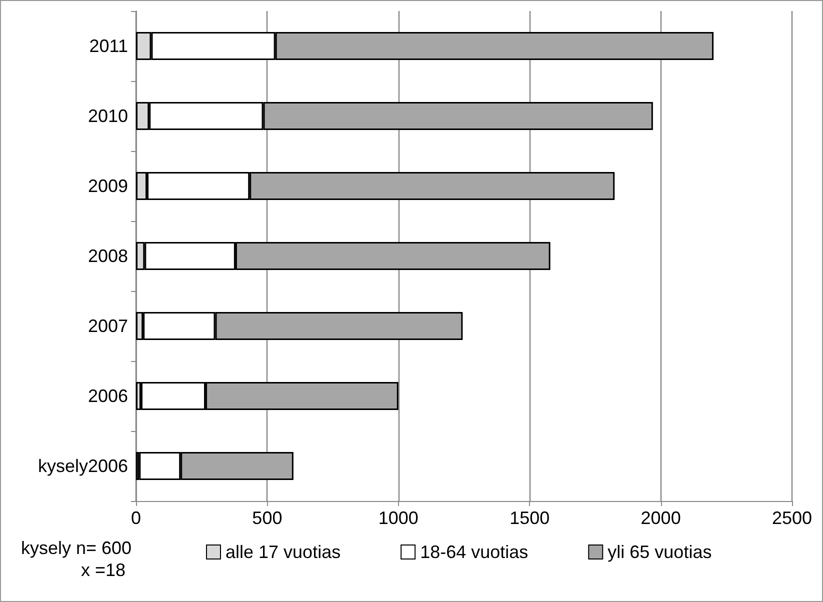  What do you see at coordinates (792, 518) in the screenshot?
I see `x-tick-label: 2500` at bounding box center [792, 518].